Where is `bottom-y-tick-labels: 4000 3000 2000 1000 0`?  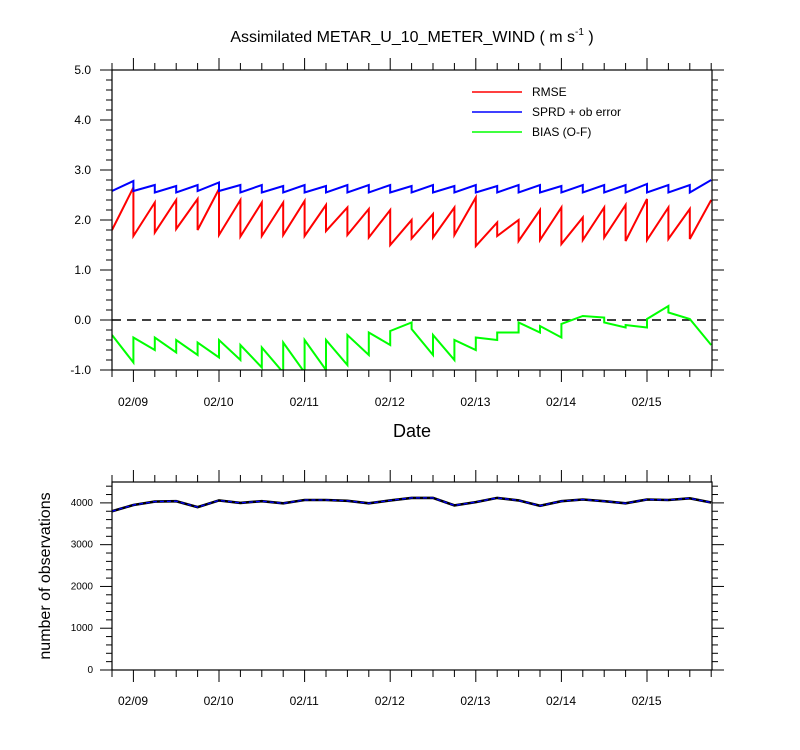 bottom-y-tick-labels: 4000 3000 2000 1000 0 is located at coordinates (82, 587).